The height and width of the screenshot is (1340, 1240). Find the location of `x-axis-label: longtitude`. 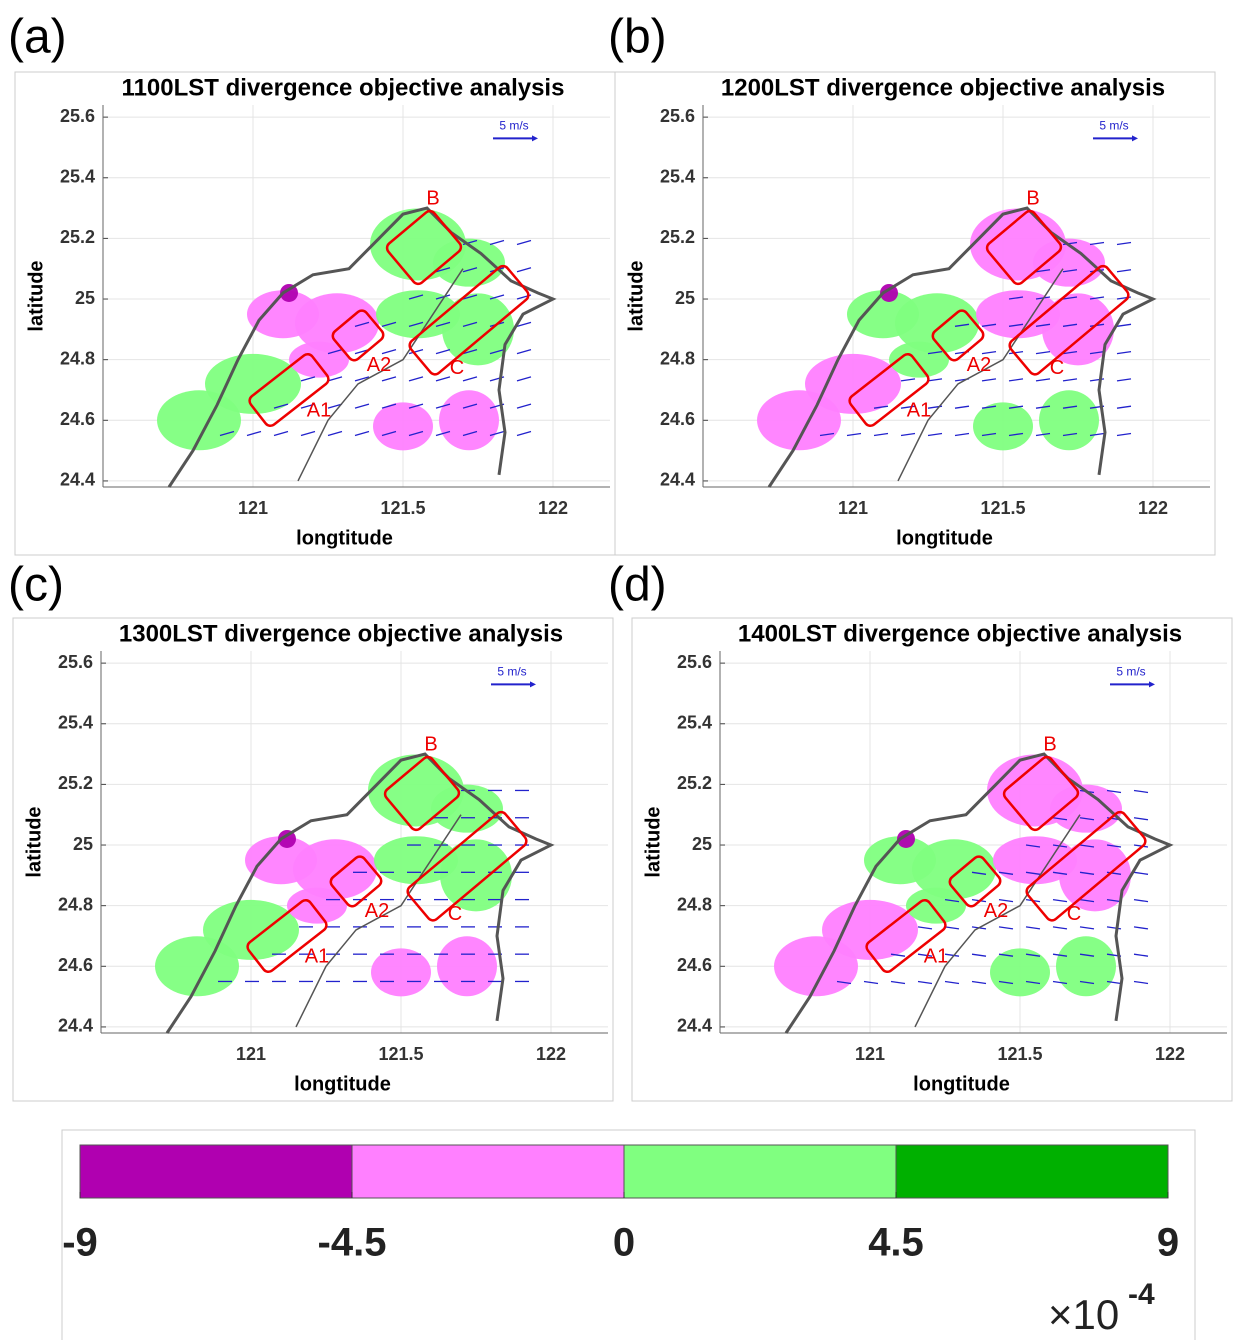

x-axis-label: longtitude is located at coordinates (344, 538).